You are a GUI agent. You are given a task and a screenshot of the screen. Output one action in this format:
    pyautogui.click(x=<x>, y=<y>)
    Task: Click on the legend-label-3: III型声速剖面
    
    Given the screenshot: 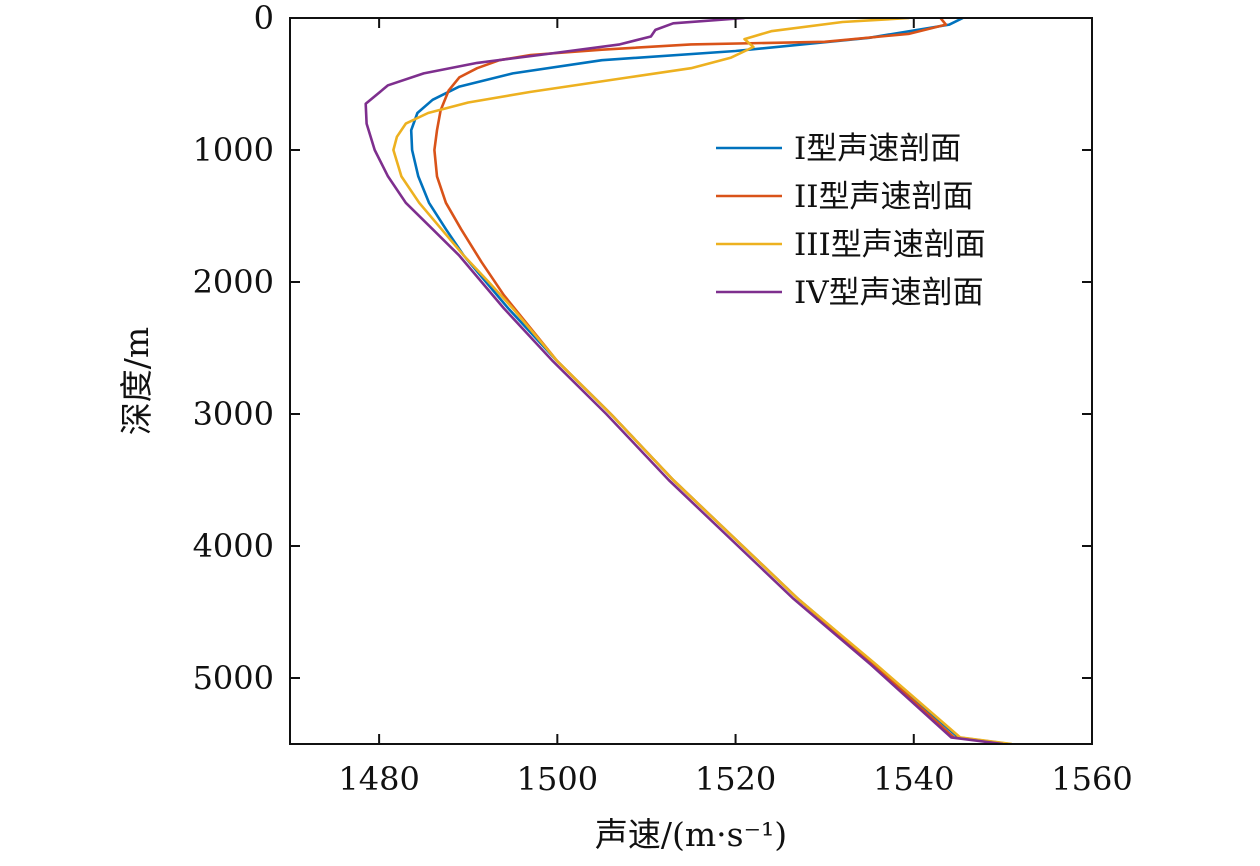 What is the action you would take?
    pyautogui.click(x=890, y=245)
    